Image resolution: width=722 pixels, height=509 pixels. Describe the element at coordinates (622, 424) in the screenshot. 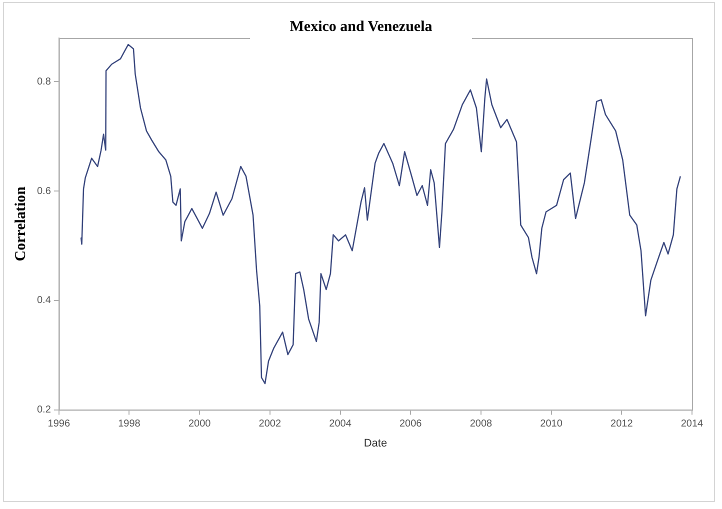

I see `x-tick-label: 2012` at that location.